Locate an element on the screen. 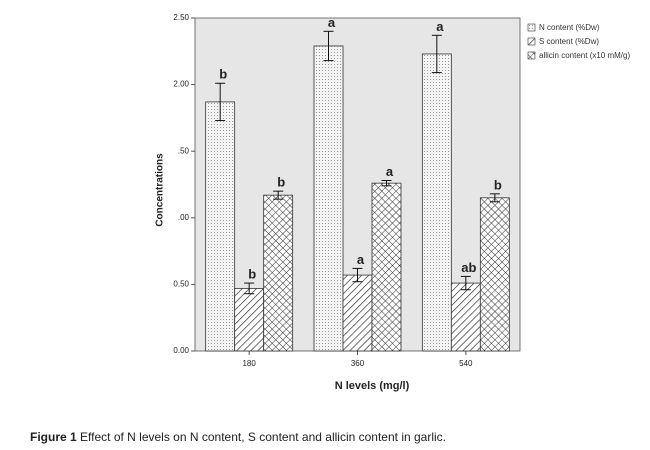  y-tick-label: 2.00 is located at coordinates (181, 84).